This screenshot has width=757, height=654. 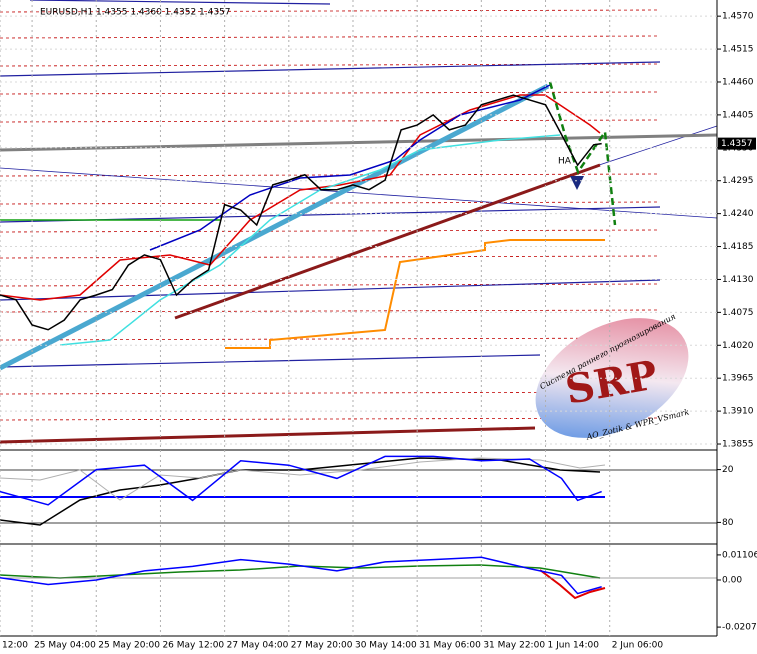 I want to click on price-tag-label: 1.4357, so click(x=737, y=144).